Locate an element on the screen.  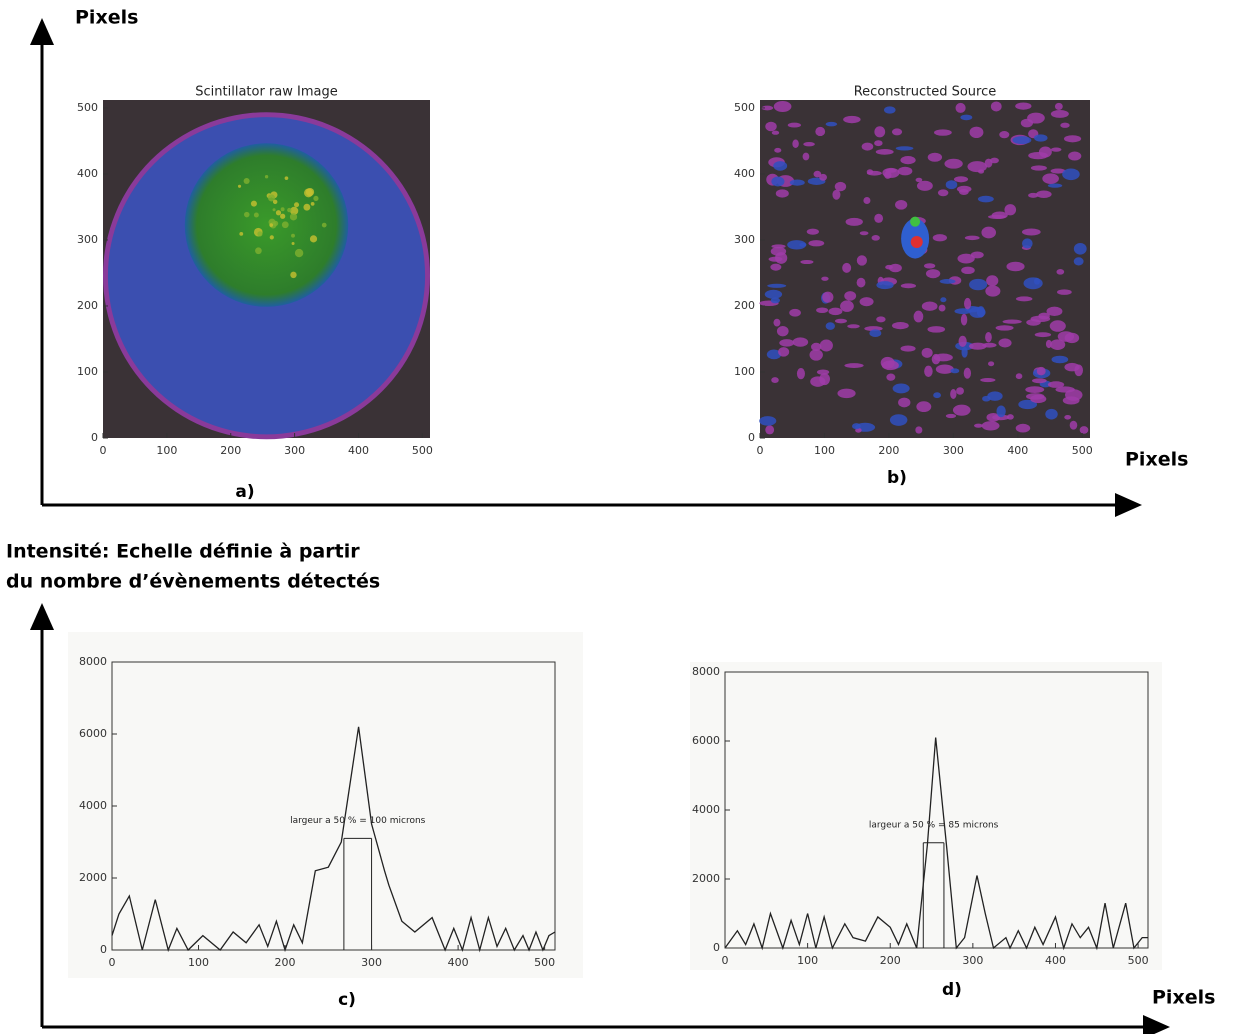
y-tick-label: 100 is located at coordinates (87, 371).